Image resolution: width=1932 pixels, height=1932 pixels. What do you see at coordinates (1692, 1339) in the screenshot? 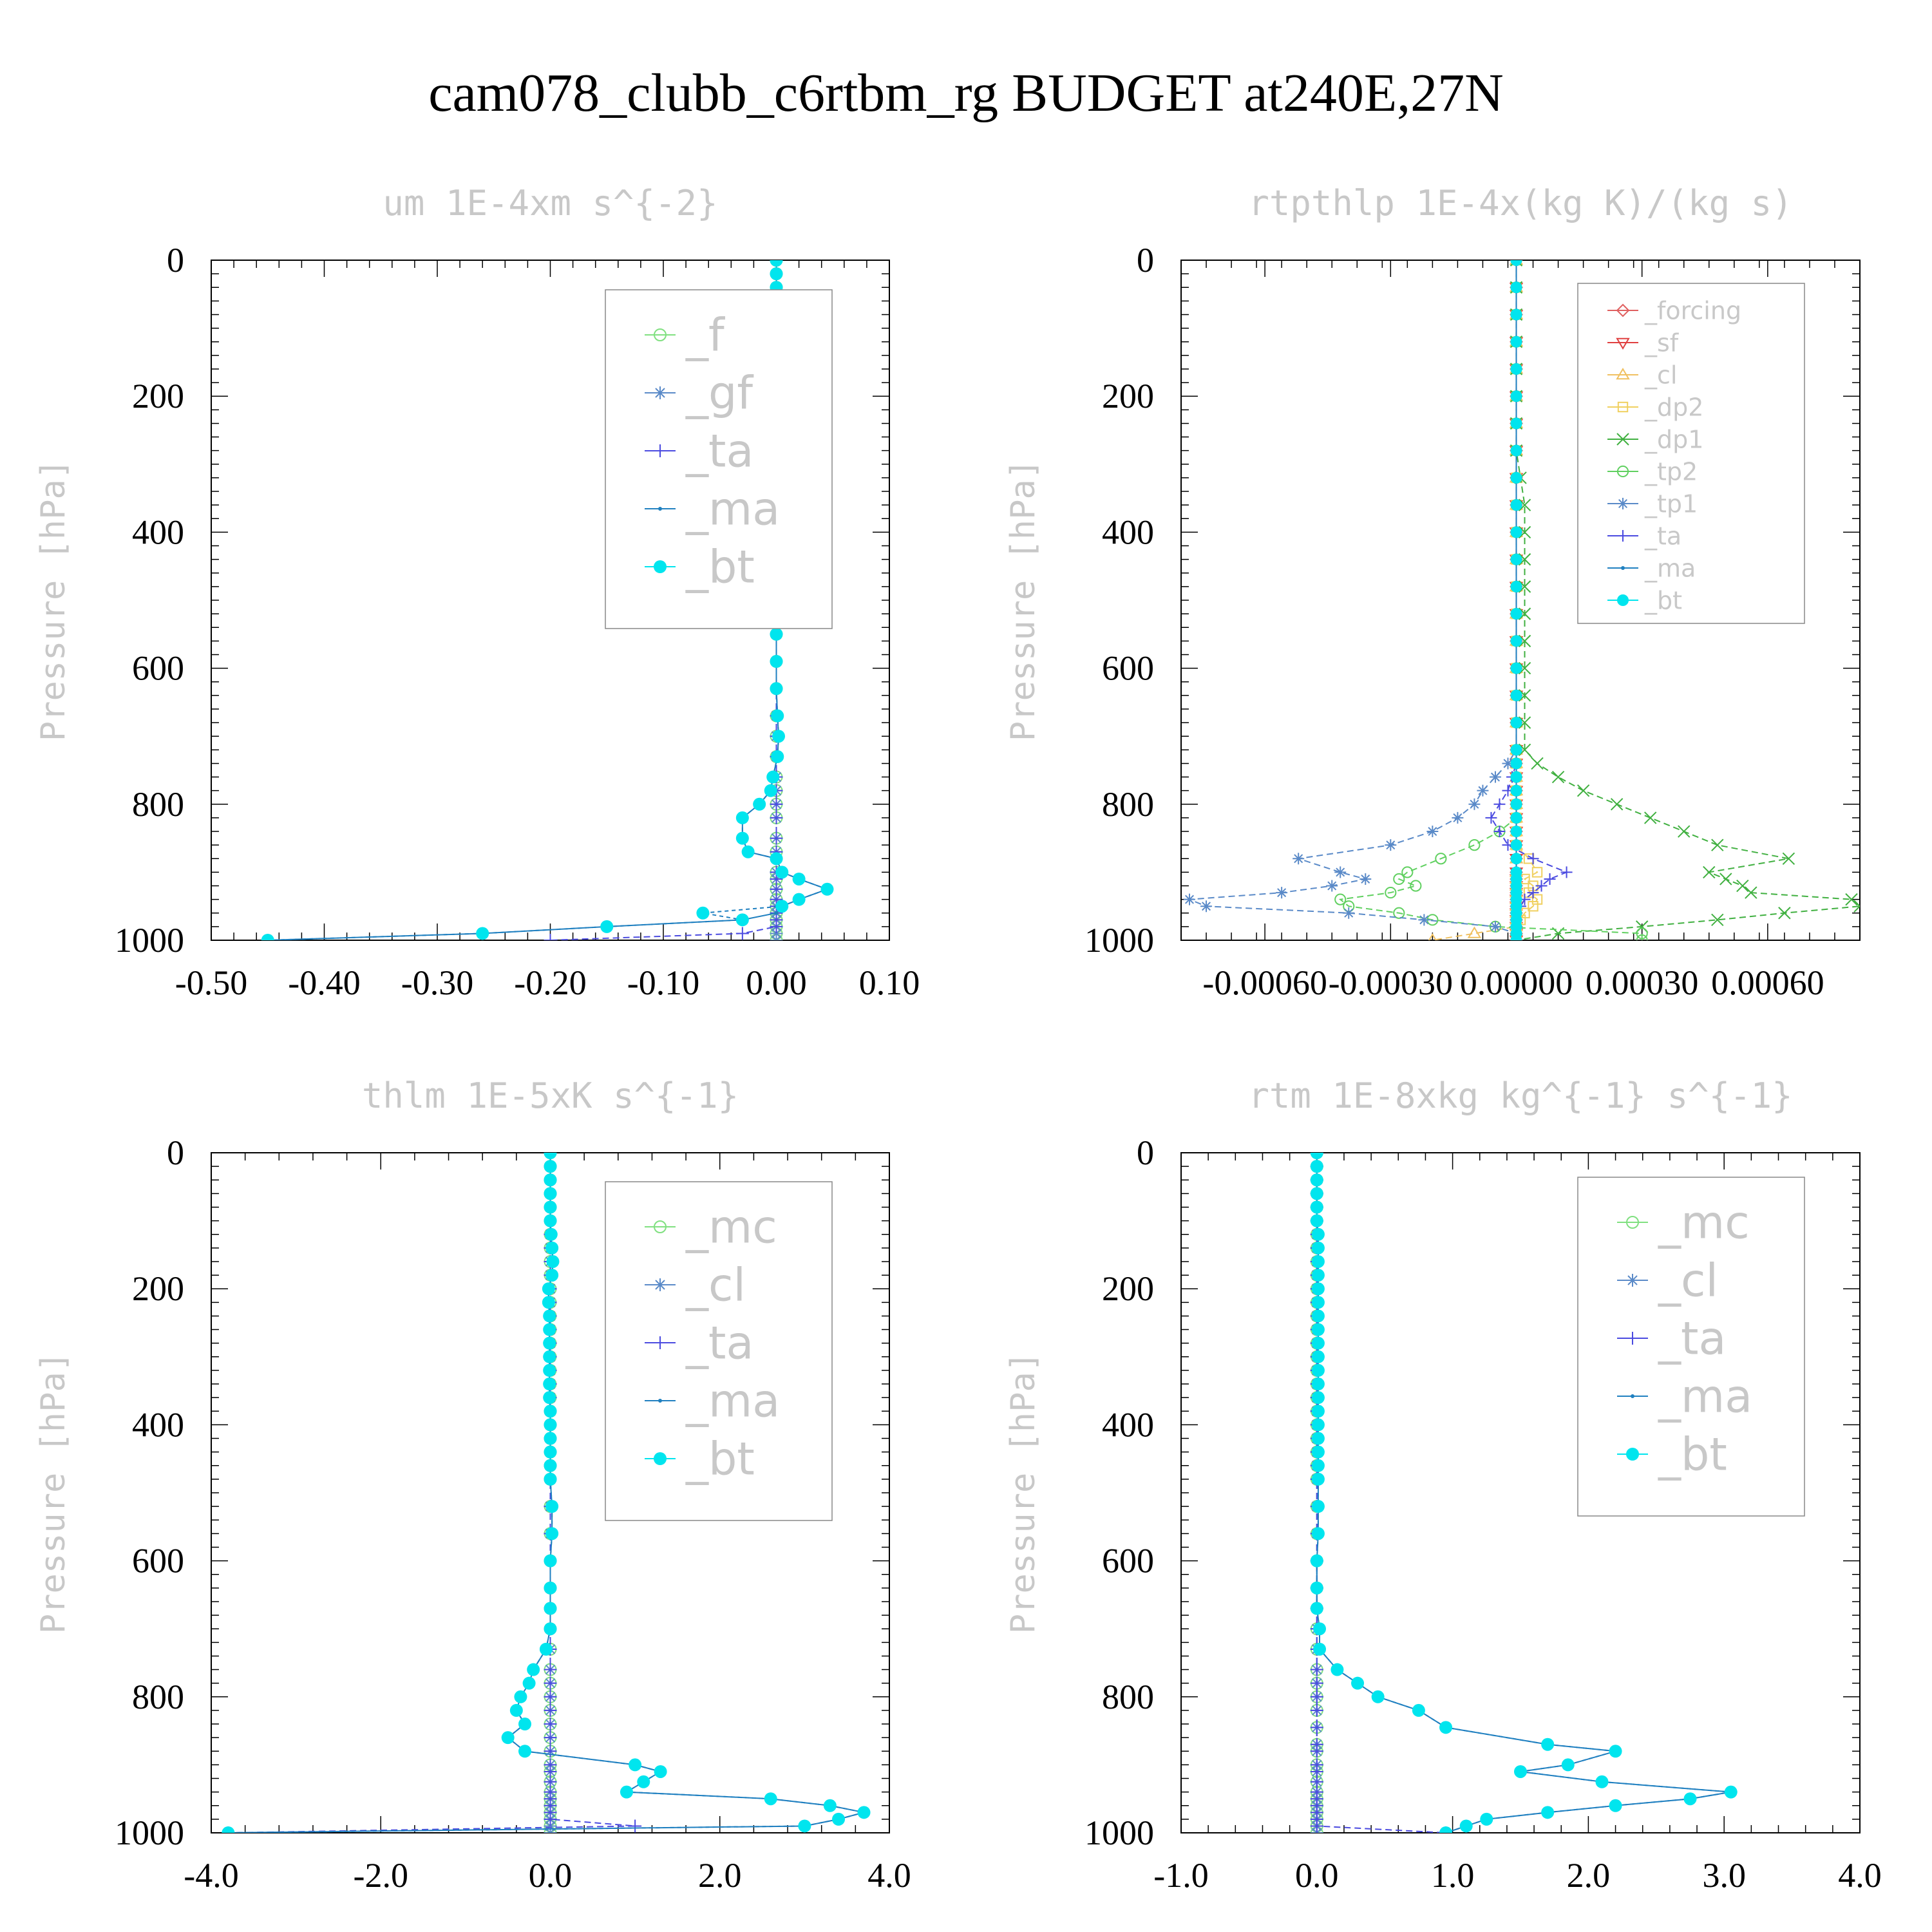
I see `rtm-legend-label-ta: _ta` at bounding box center [1692, 1339].